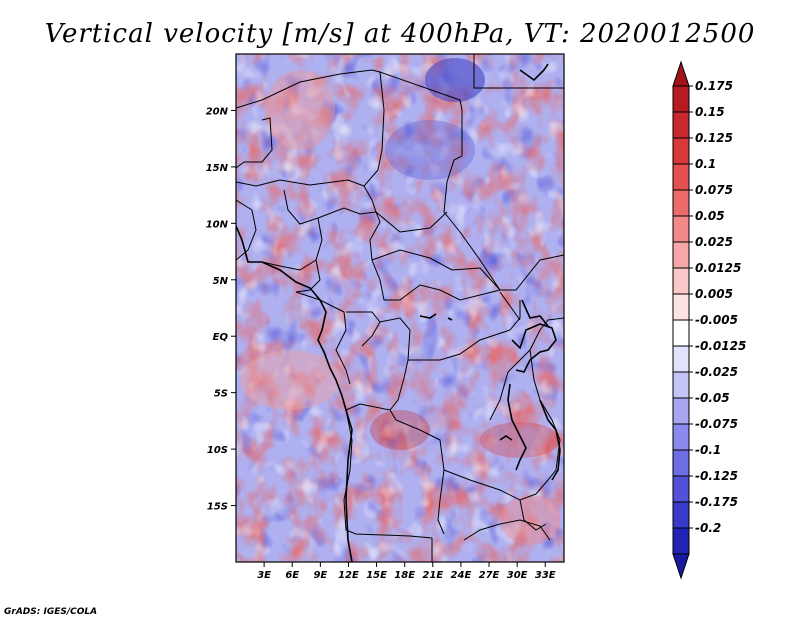 This screenshot has width=800, height=618. I want to click on colorbar-label-4: 0.075, so click(714, 190).